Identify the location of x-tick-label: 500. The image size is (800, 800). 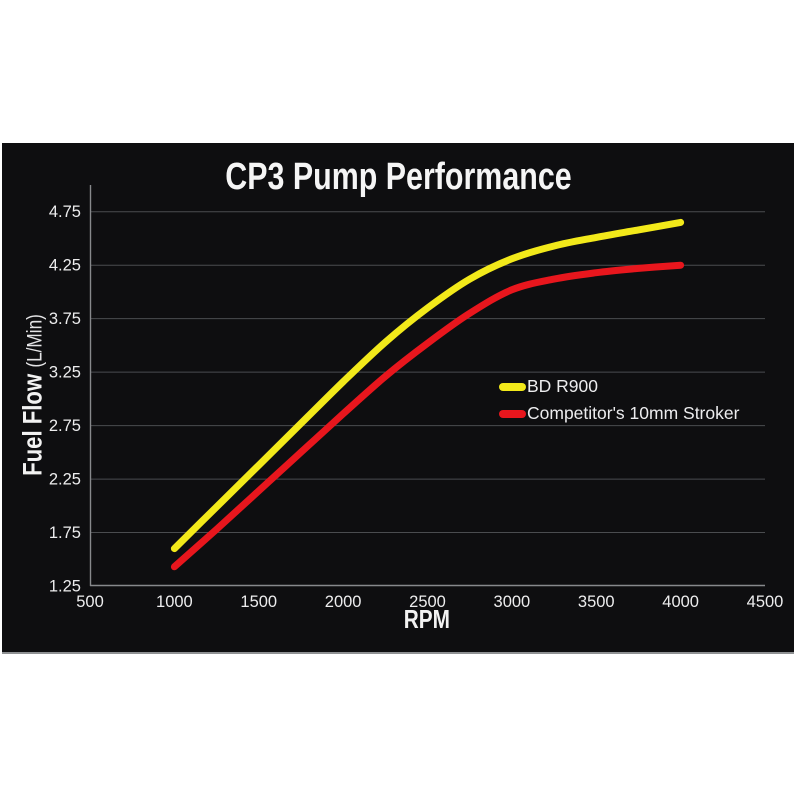
(90, 602).